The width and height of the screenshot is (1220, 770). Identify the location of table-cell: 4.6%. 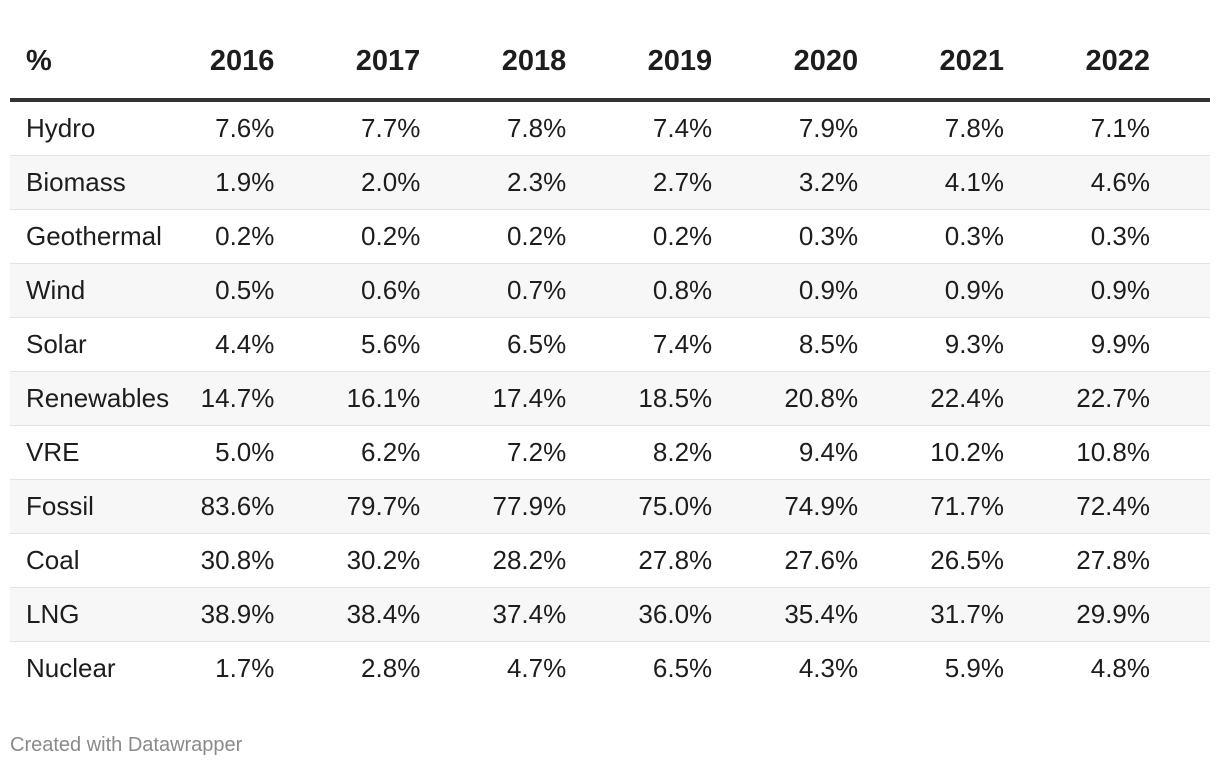
(1137, 182).